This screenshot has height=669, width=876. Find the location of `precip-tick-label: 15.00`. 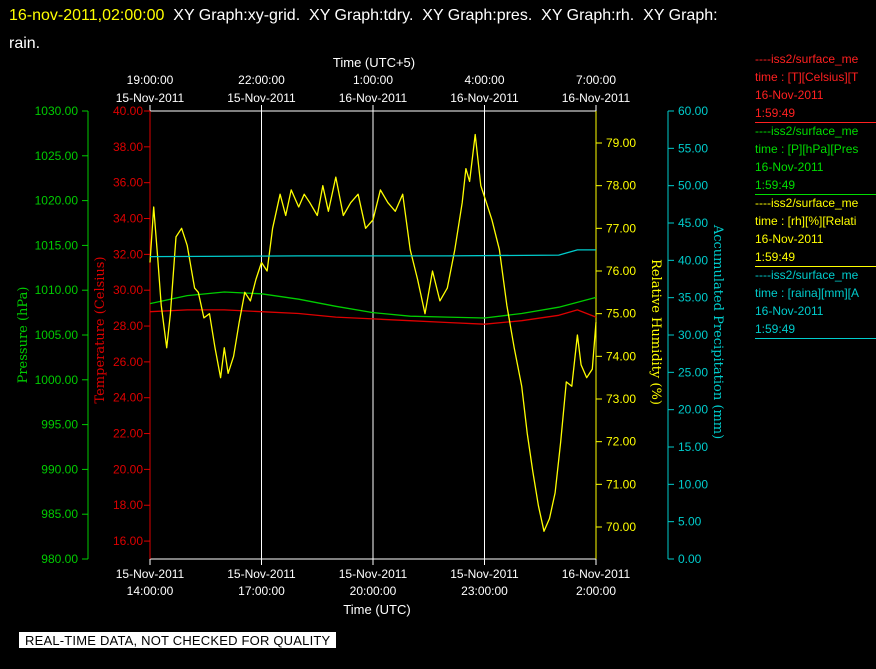

precip-tick-label: 15.00 is located at coordinates (693, 447).